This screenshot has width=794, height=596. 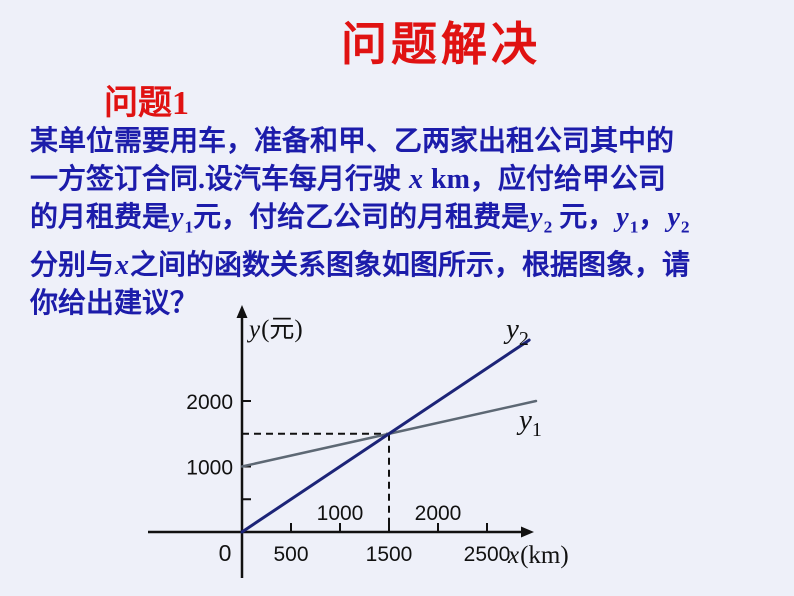 What do you see at coordinates (408, 304) in the screenshot?
I see `problem-line: 你给出建议？` at bounding box center [408, 304].